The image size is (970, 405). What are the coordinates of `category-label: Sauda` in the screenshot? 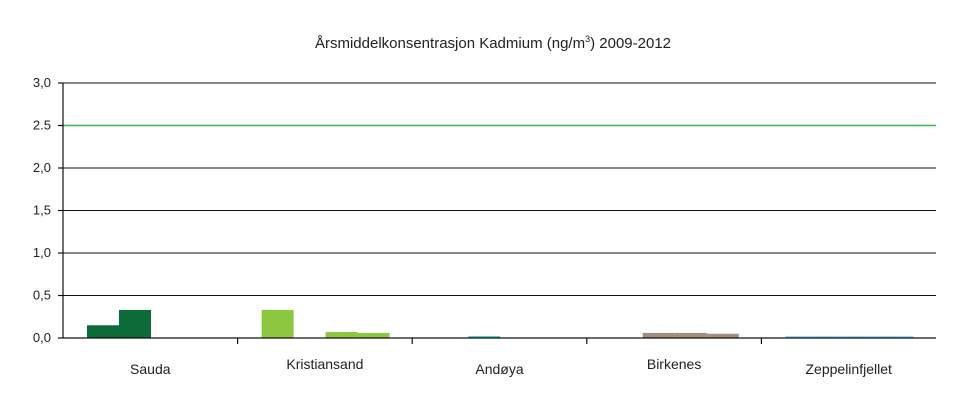 It's located at (150, 369).